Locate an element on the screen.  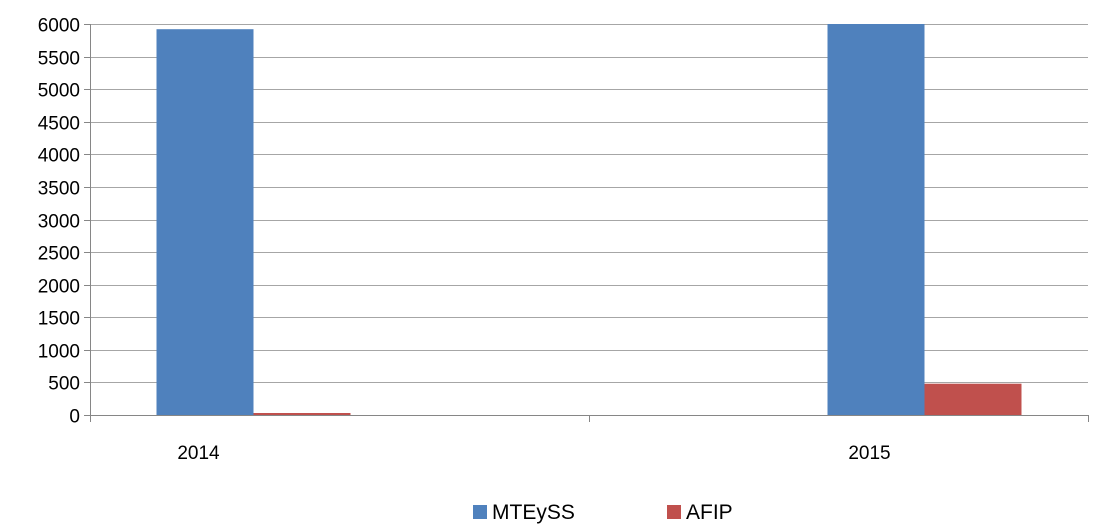
y-tick-label: 4500 is located at coordinates (59, 124).